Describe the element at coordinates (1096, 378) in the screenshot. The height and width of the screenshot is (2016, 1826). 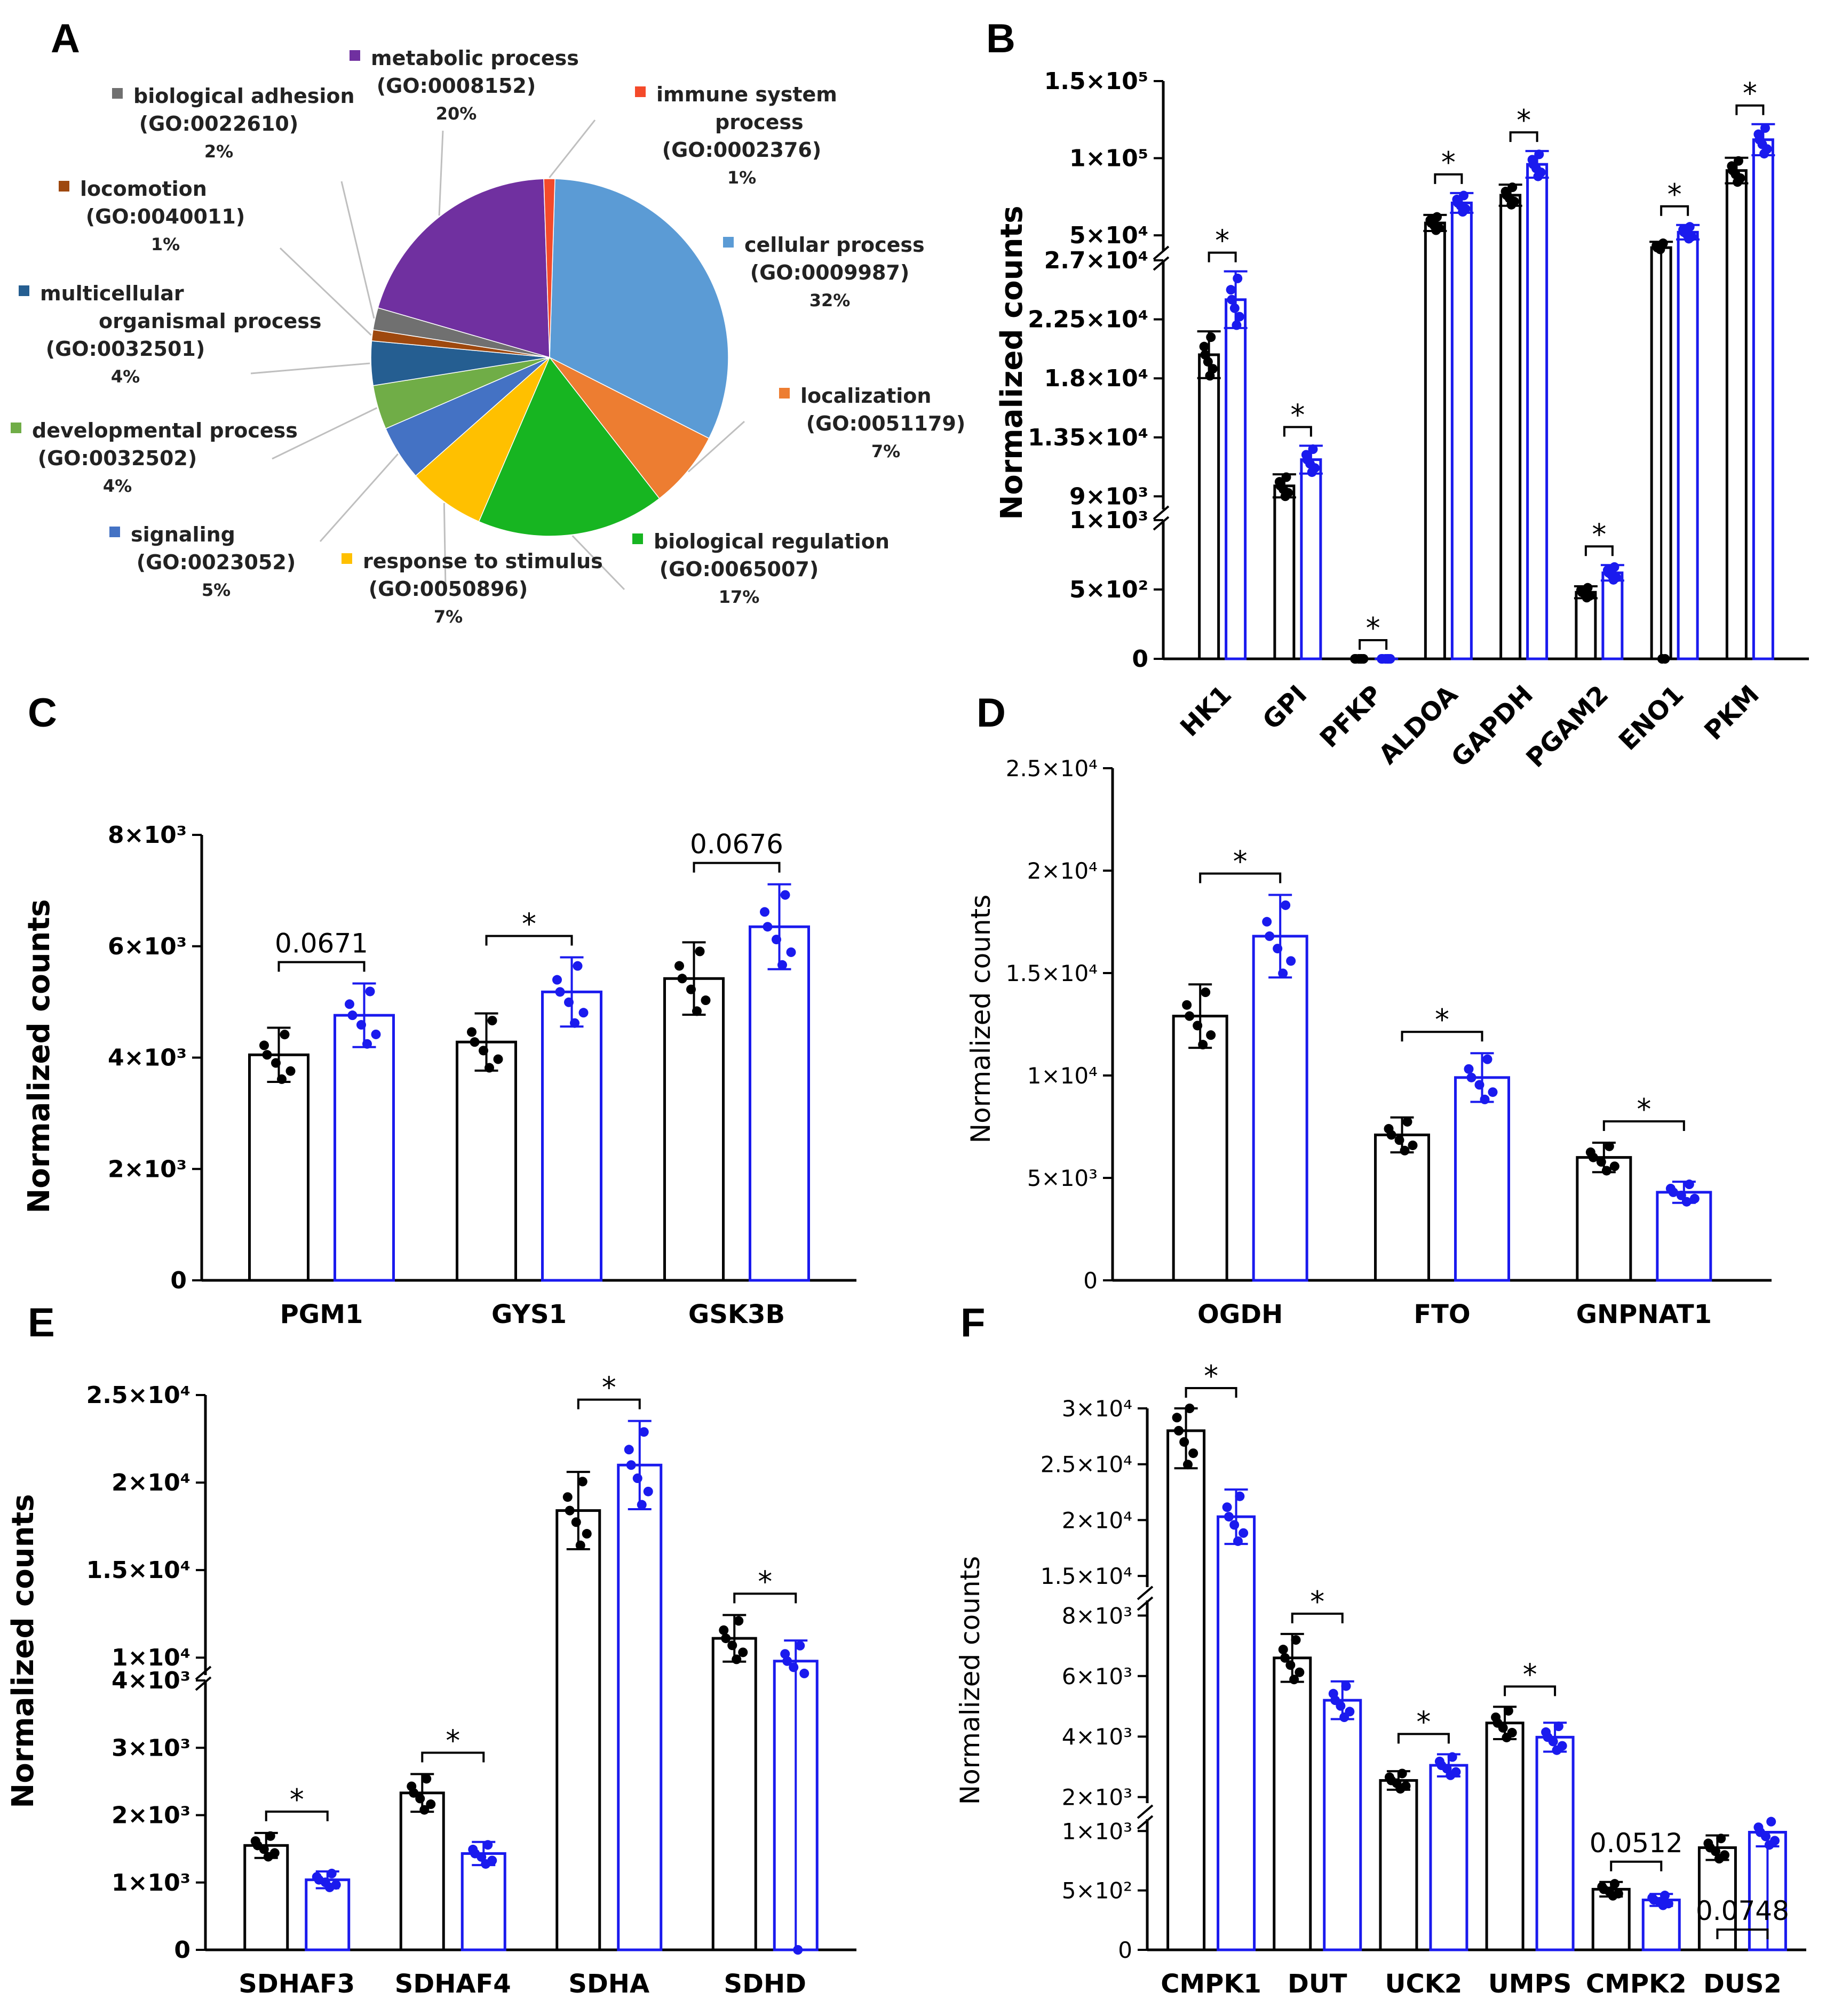
I see `y-tick-label: 1.8×10⁴` at that location.